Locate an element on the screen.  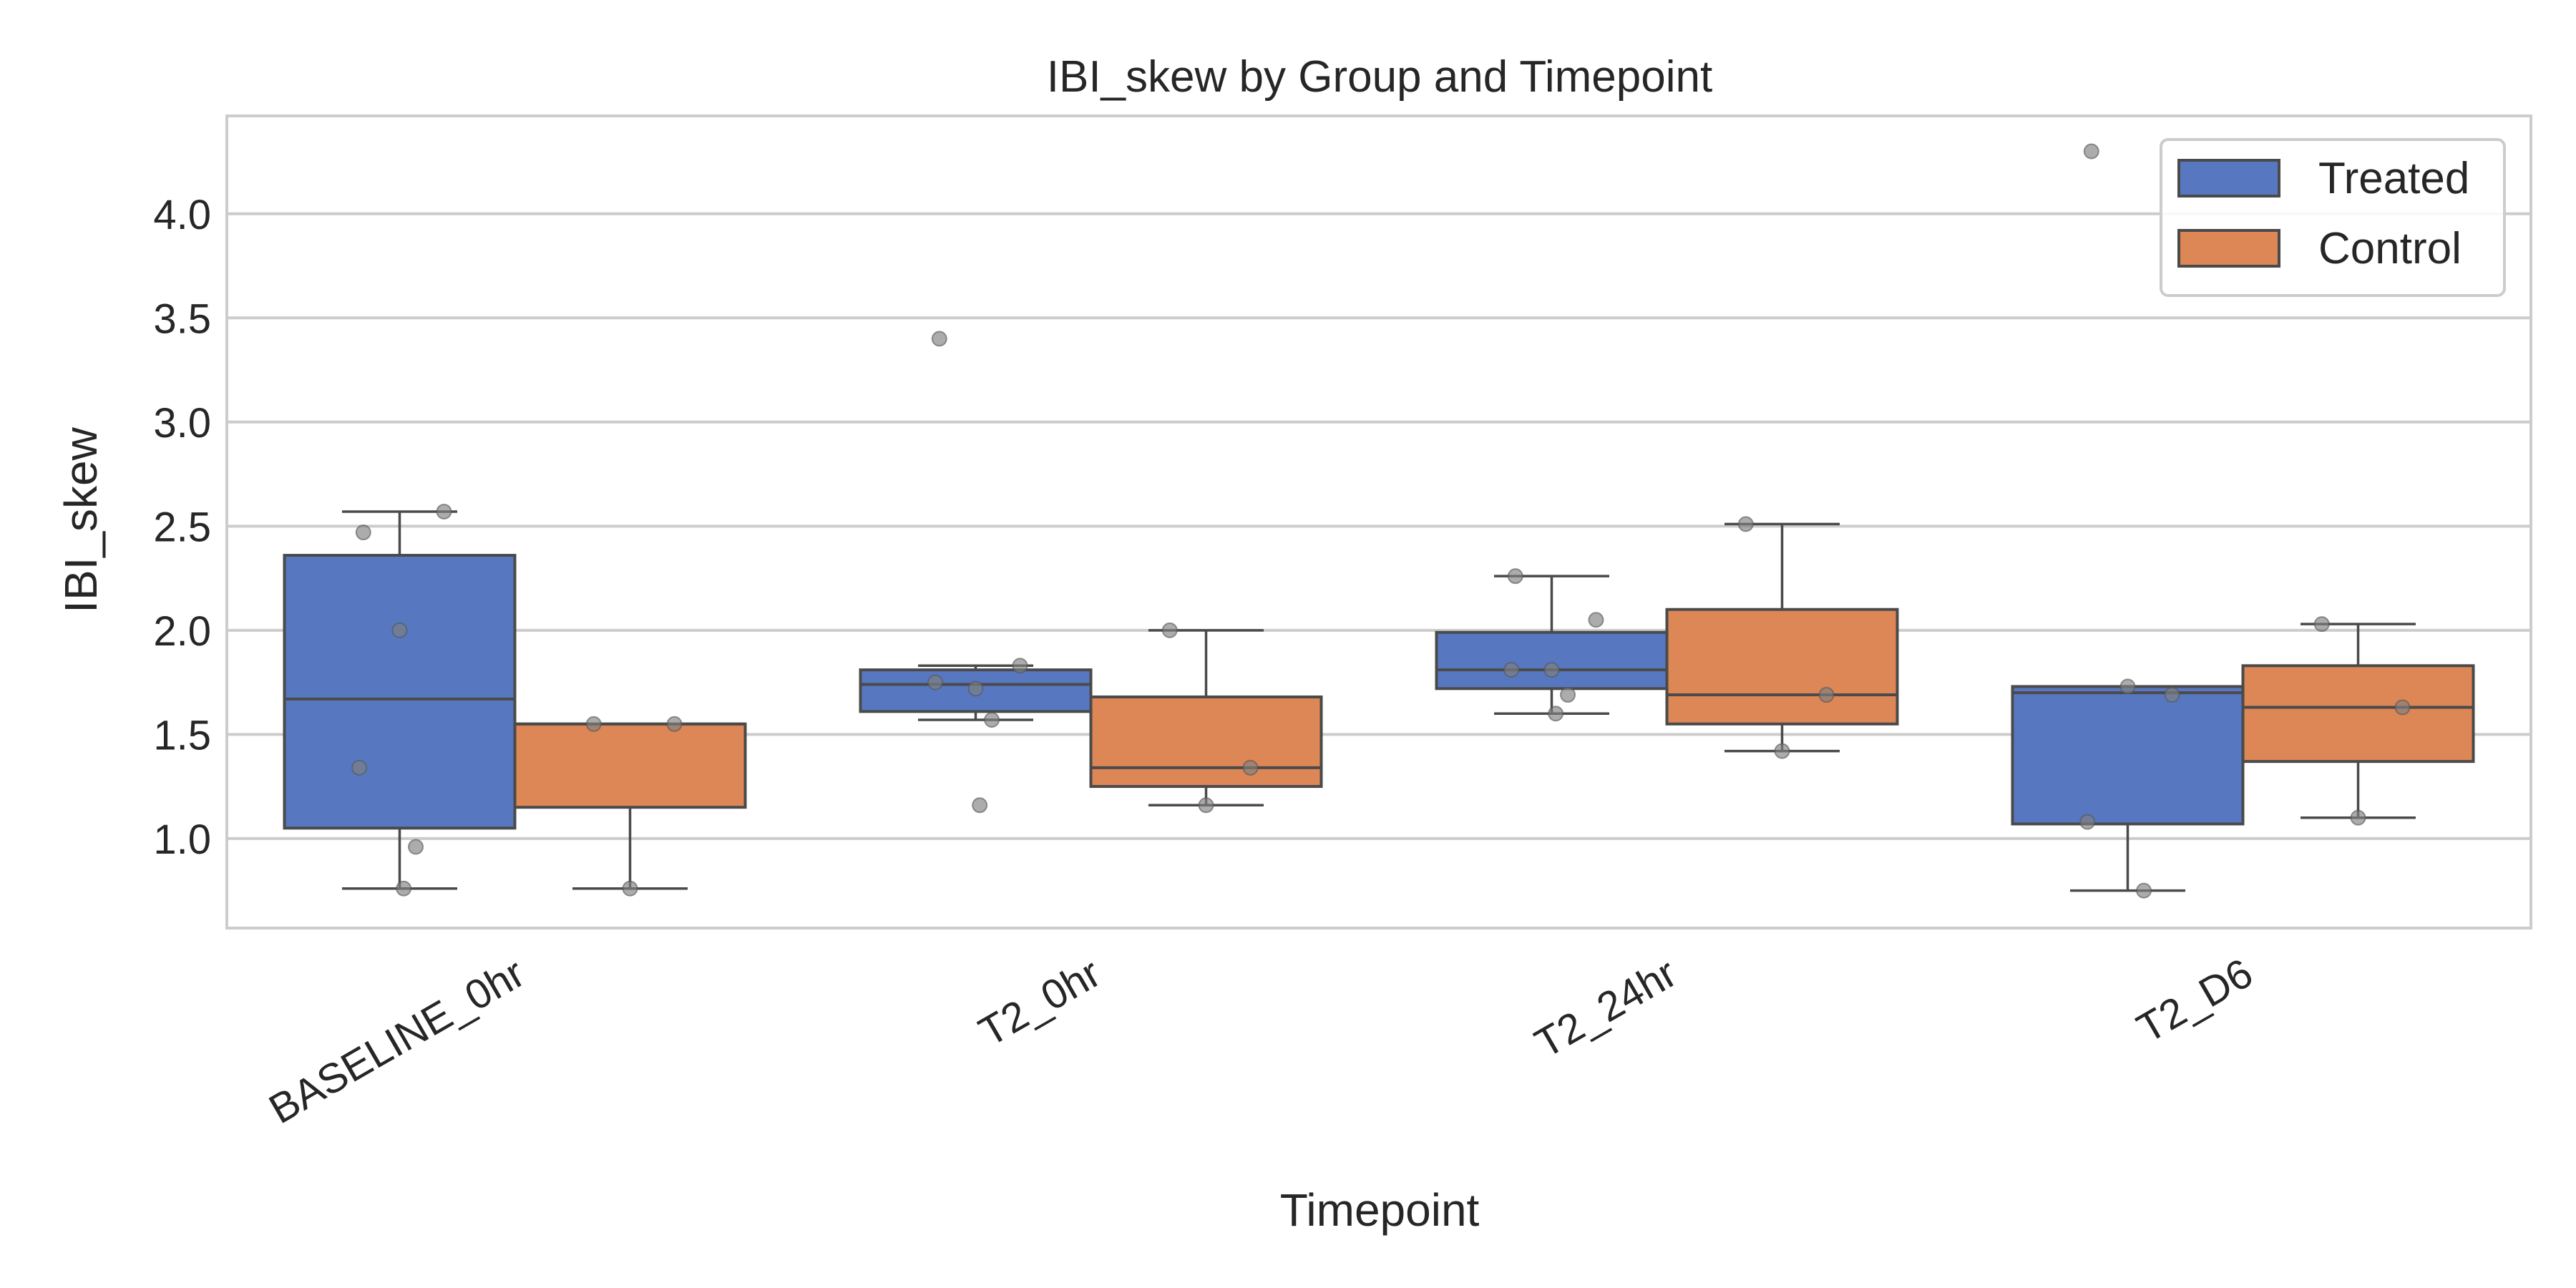
legend-label-treated: Treated is located at coordinates (2393, 178).